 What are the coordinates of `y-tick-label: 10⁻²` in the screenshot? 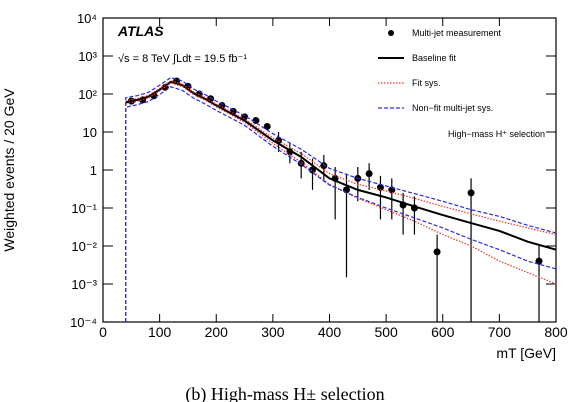 It's located at (84, 246).